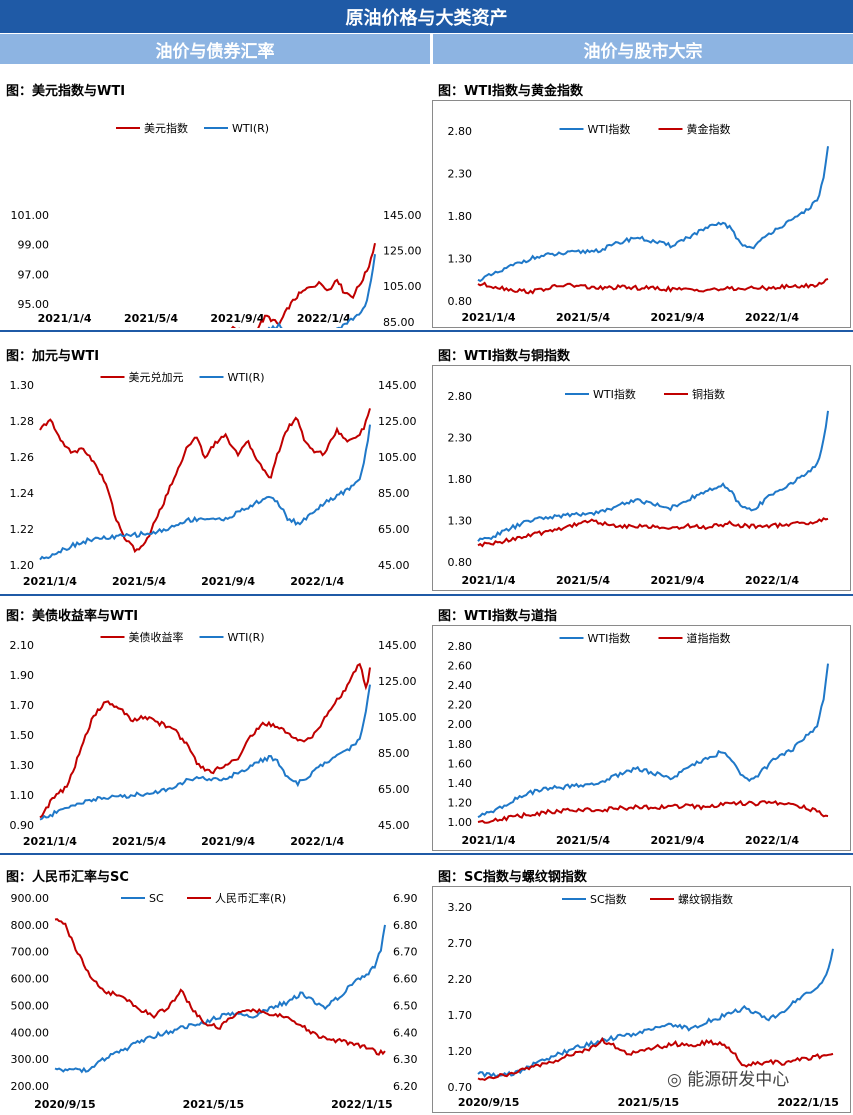  Describe the element at coordinates (709, 638) in the screenshot. I see `legend-label-1: 道指指数` at that location.